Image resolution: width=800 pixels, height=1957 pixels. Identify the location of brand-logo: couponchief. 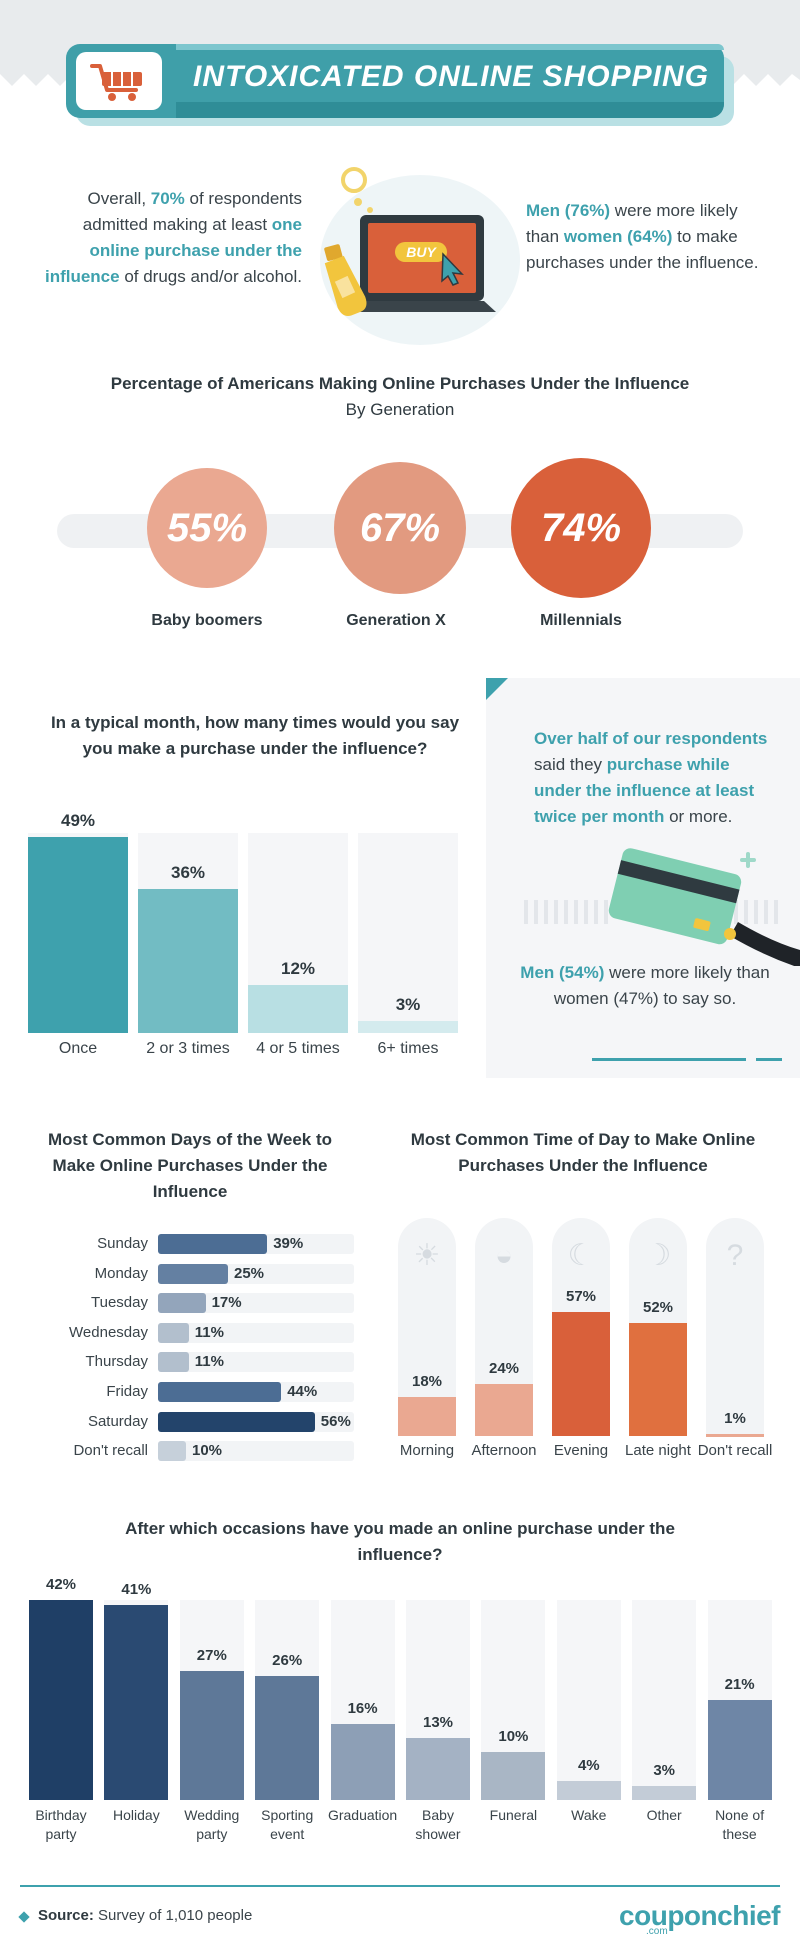
(699, 1915).